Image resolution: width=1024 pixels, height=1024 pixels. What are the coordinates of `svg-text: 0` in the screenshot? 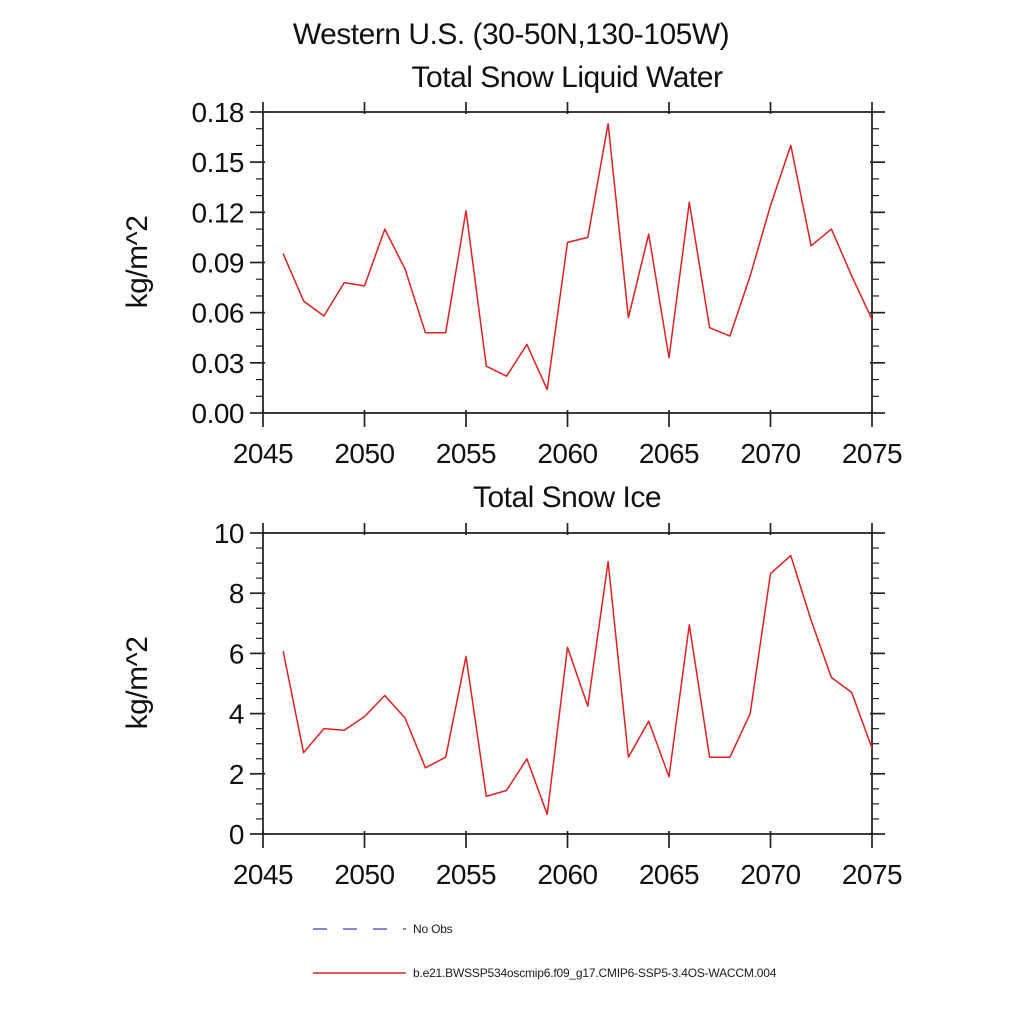 It's located at (236, 834).